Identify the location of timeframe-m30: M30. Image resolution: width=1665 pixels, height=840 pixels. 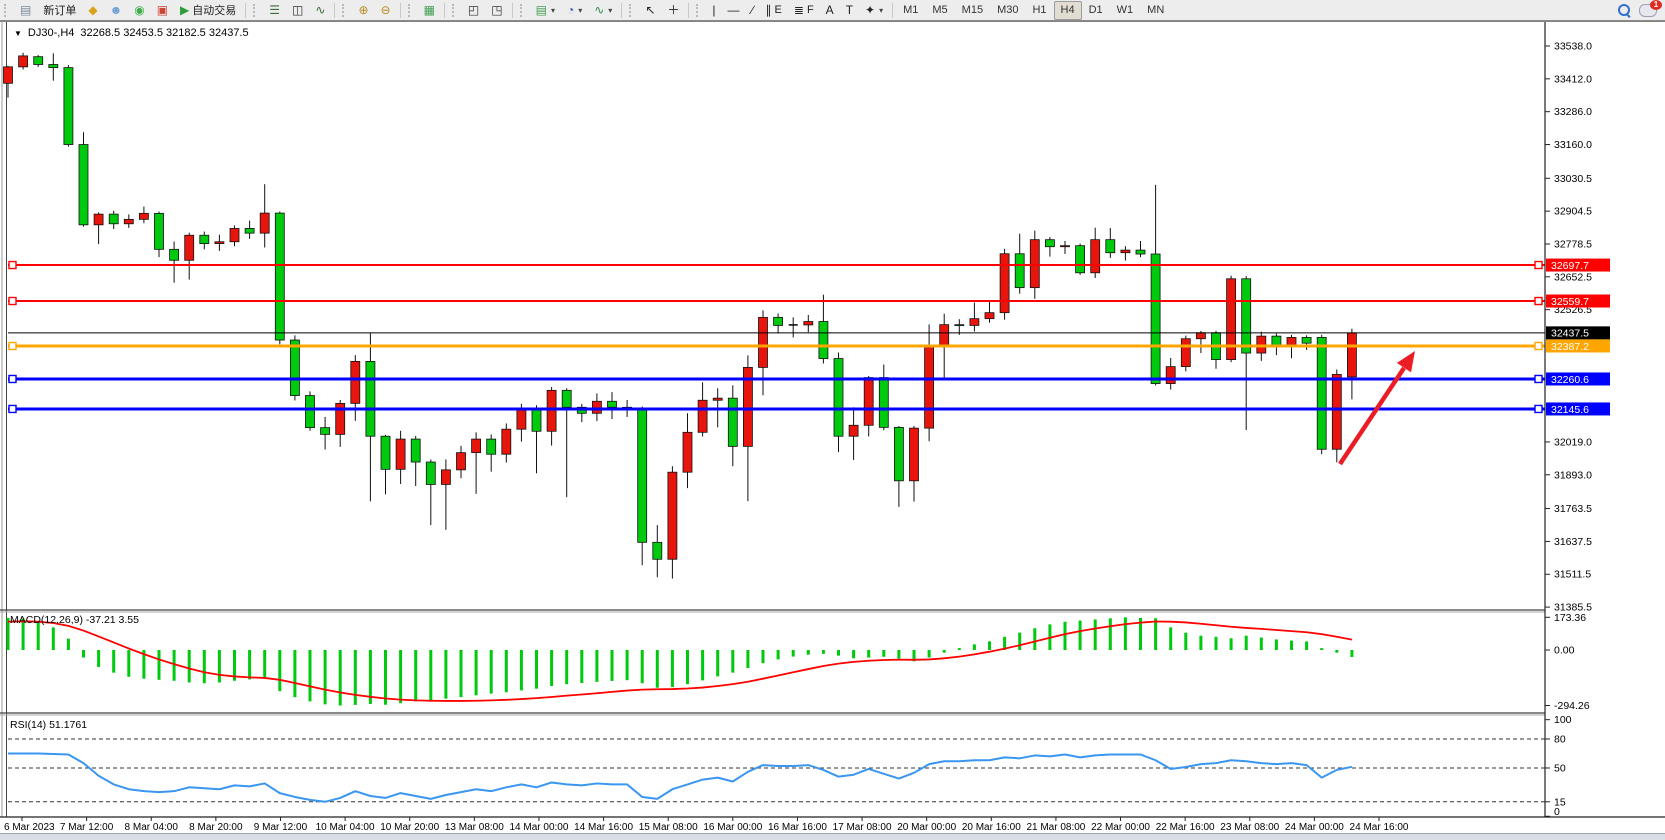
(1008, 10).